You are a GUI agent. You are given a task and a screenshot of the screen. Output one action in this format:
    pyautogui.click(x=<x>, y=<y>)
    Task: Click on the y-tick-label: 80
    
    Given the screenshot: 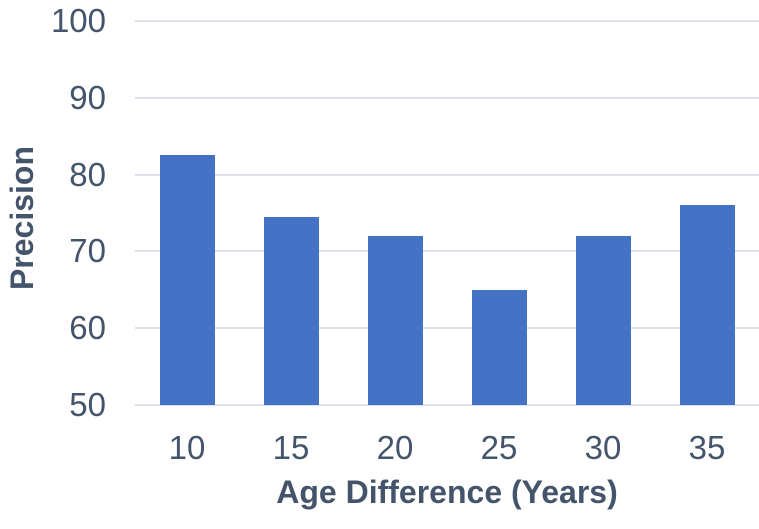 What is the action you would take?
    pyautogui.click(x=87, y=174)
    